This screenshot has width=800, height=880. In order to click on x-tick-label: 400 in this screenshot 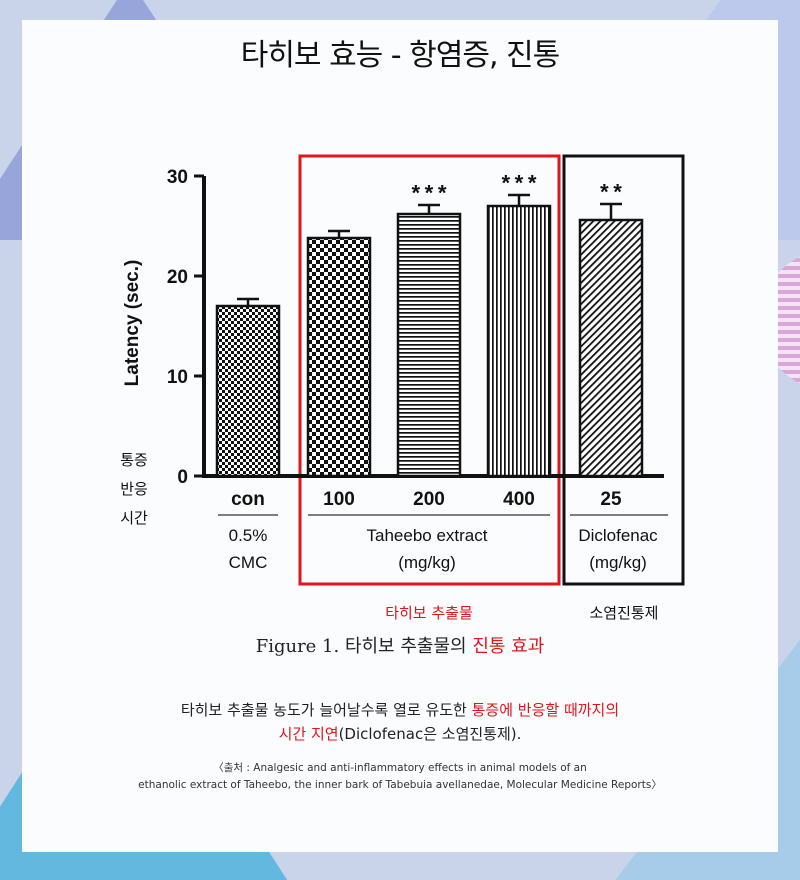, I will do `click(519, 499)`.